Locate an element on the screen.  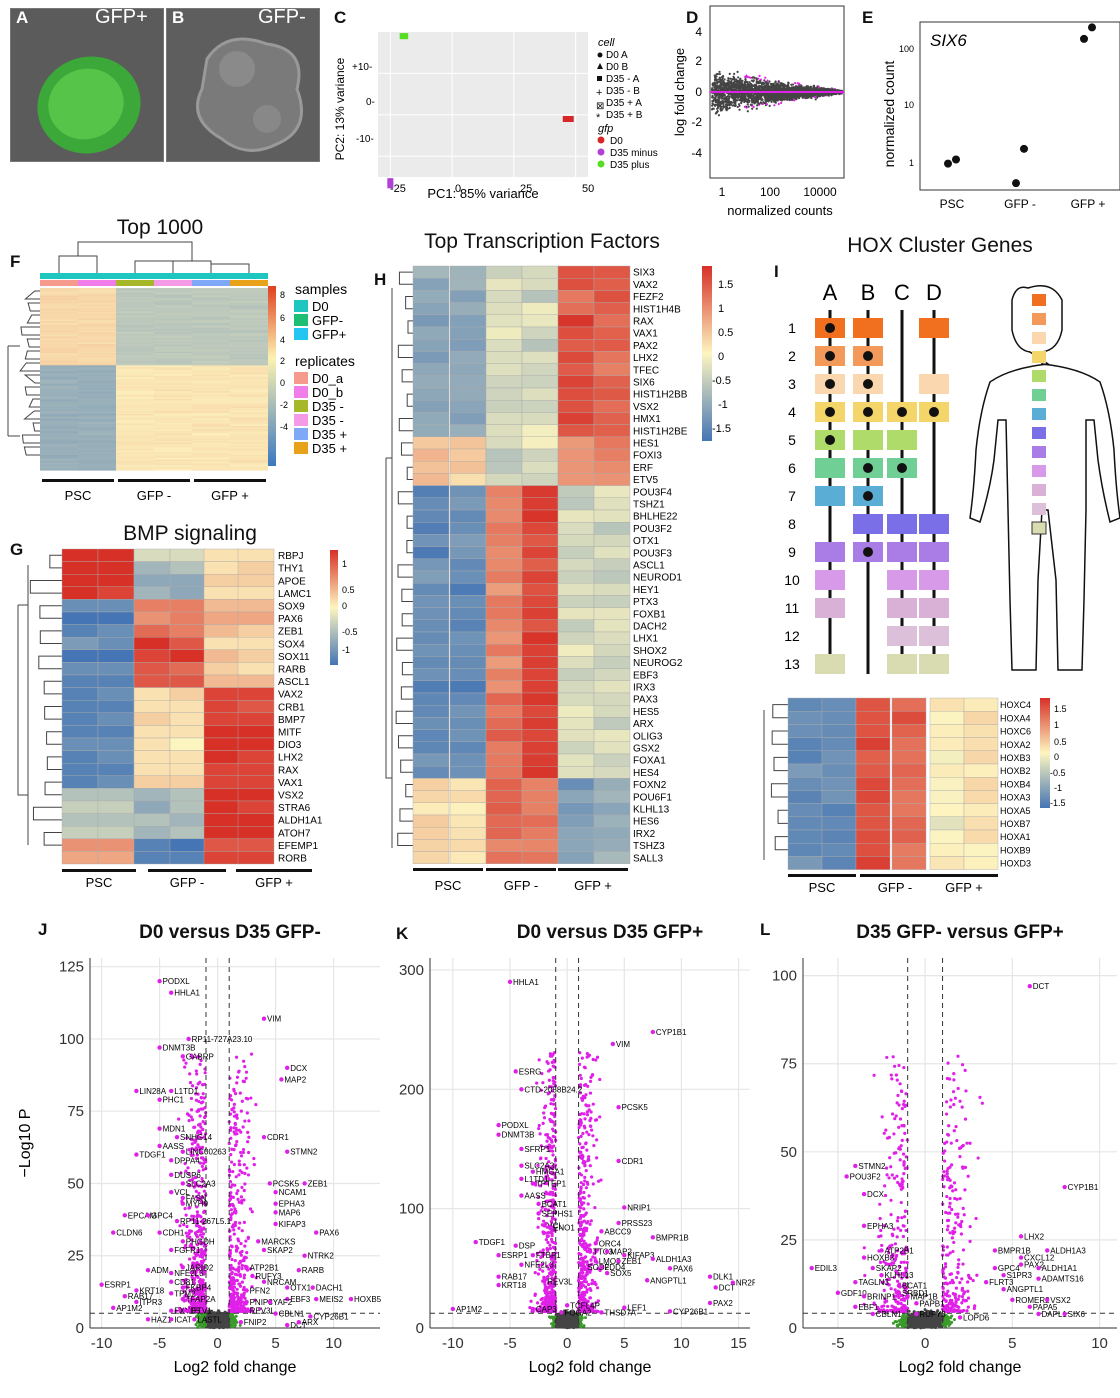
heat-i-gene-label: HOXB2 is located at coordinates (1015, 771).